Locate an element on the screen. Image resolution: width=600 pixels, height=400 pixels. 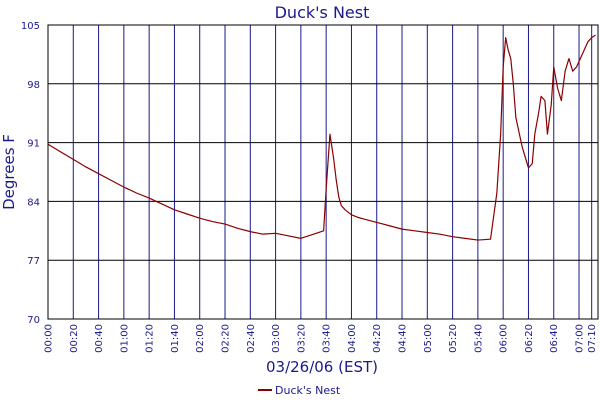
y-axis-label: Degrees F is located at coordinates (9, 172).